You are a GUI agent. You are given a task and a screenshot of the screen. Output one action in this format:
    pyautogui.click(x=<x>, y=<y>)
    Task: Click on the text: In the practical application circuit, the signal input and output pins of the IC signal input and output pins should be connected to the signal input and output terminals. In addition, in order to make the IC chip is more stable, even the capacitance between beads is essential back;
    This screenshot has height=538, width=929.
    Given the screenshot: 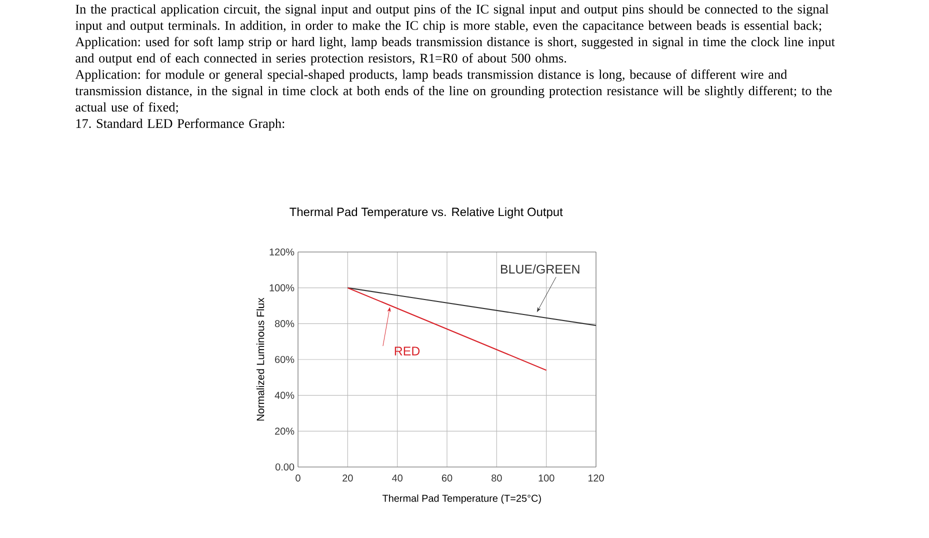 What is the action you would take?
    pyautogui.click(x=451, y=18)
    